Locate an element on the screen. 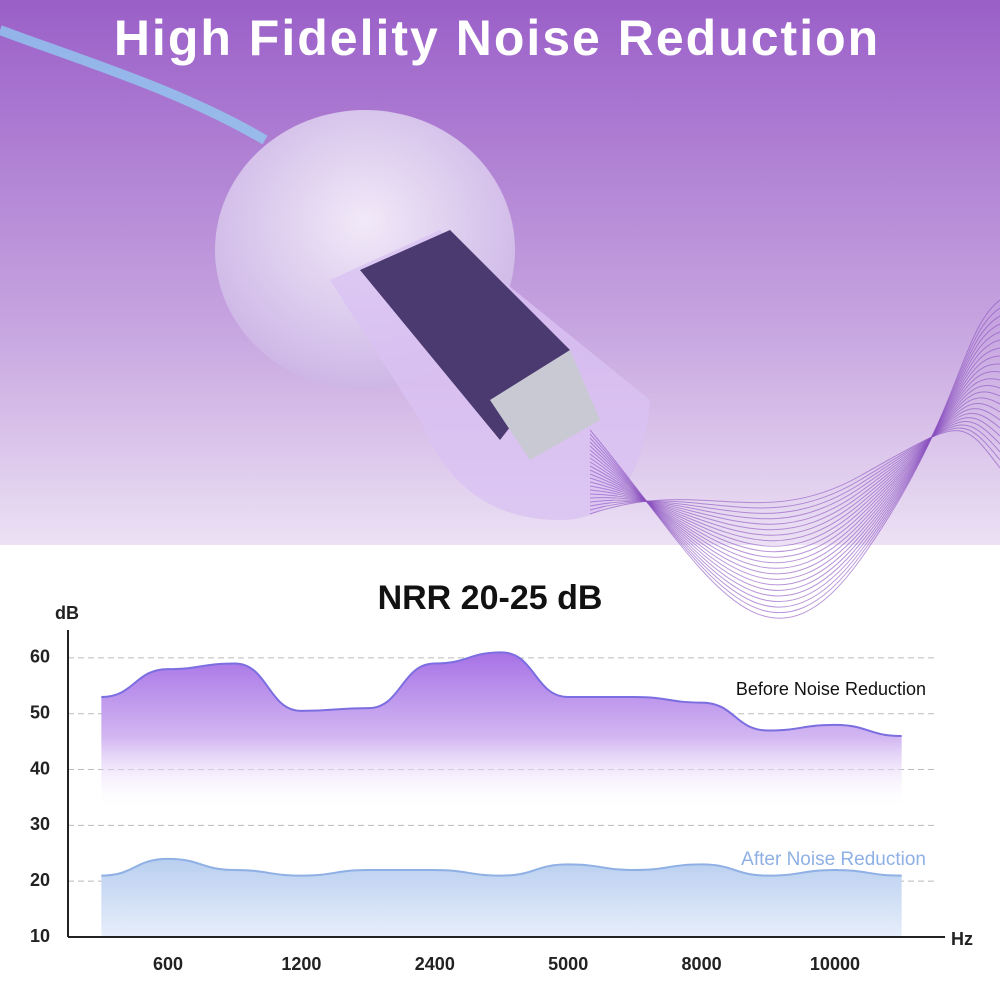 This screenshot has width=1000, height=1000. earplug-ring is located at coordinates (545, 405).